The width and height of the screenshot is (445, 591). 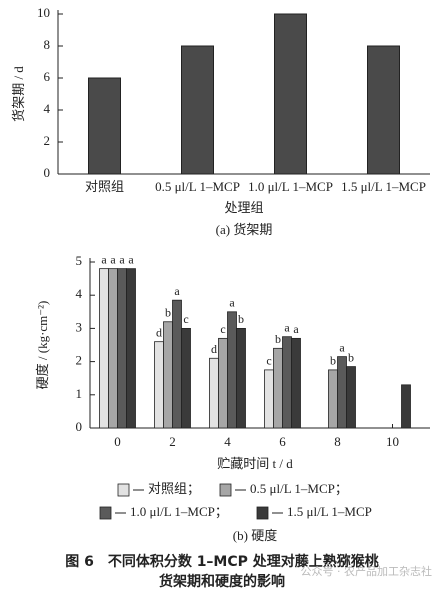 What do you see at coordinates (172, 441) in the screenshot?
I see `x-tick-label: 2` at bounding box center [172, 441].